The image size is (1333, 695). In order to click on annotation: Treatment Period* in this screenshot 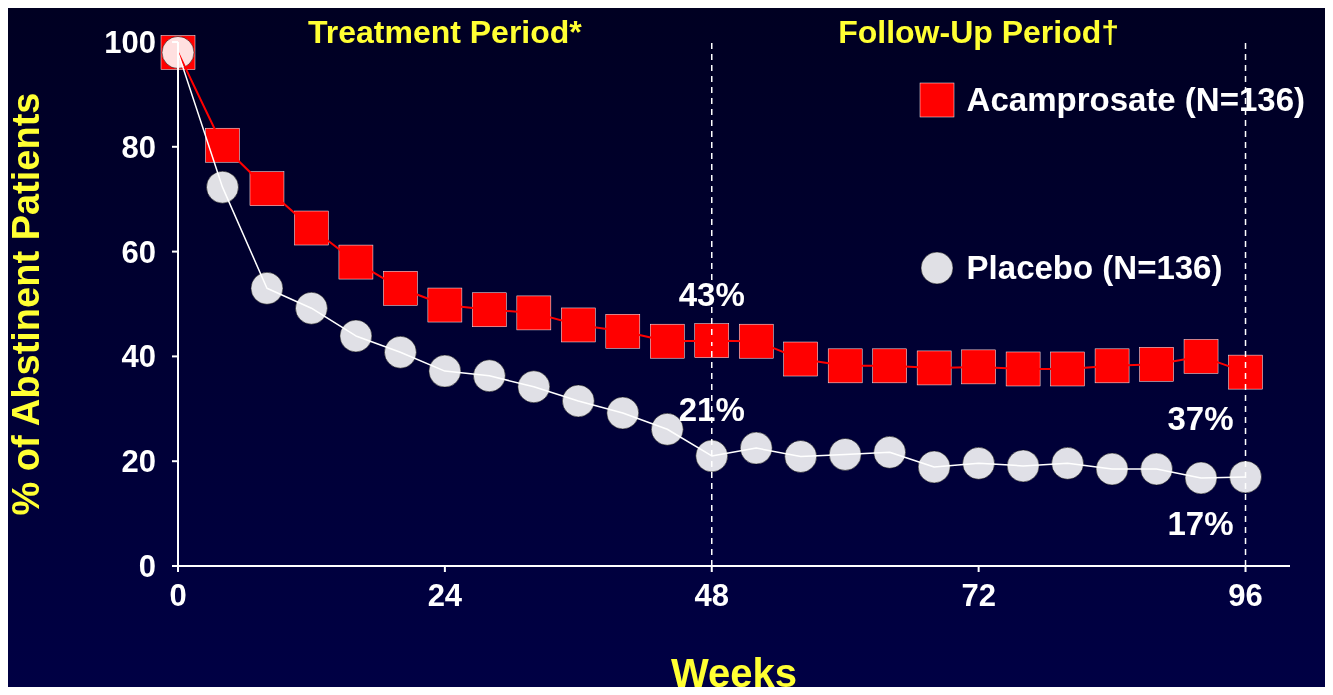, I will do `click(444, 32)`.